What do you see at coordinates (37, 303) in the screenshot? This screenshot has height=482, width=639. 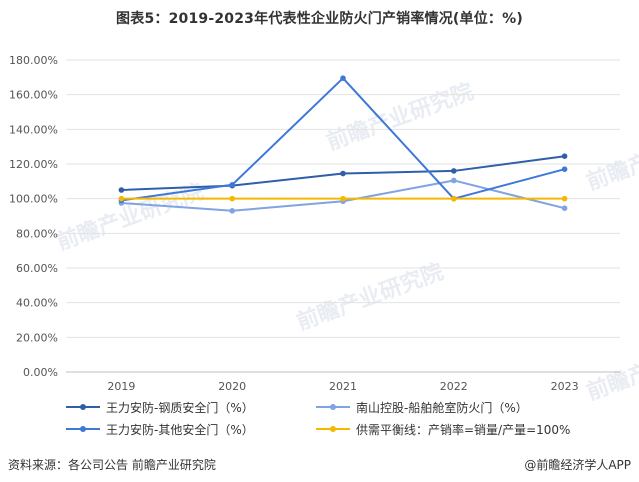 I see `y-tick-label: 40.00%` at bounding box center [37, 303].